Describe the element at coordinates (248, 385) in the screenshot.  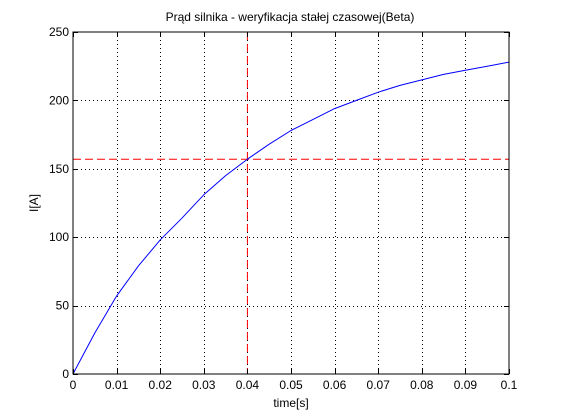
I see `x-tick-label: 0.04` at that location.